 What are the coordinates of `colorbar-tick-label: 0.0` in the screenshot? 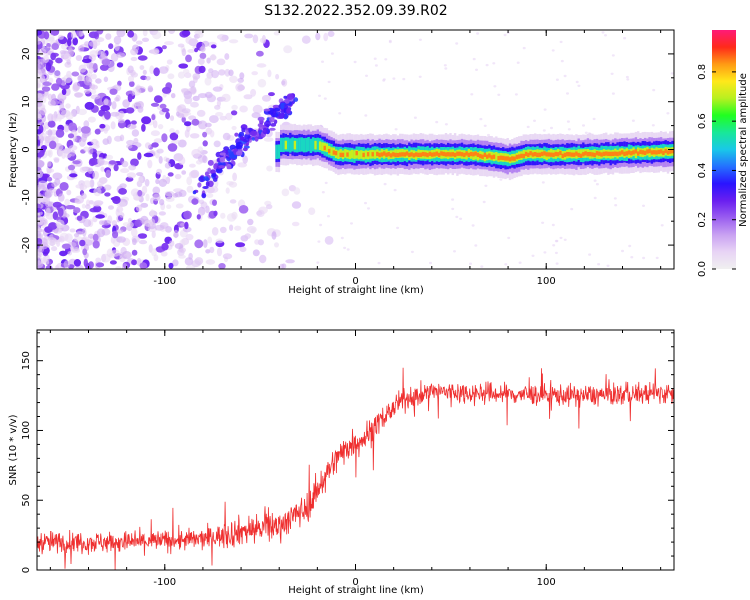 It's located at (702, 269).